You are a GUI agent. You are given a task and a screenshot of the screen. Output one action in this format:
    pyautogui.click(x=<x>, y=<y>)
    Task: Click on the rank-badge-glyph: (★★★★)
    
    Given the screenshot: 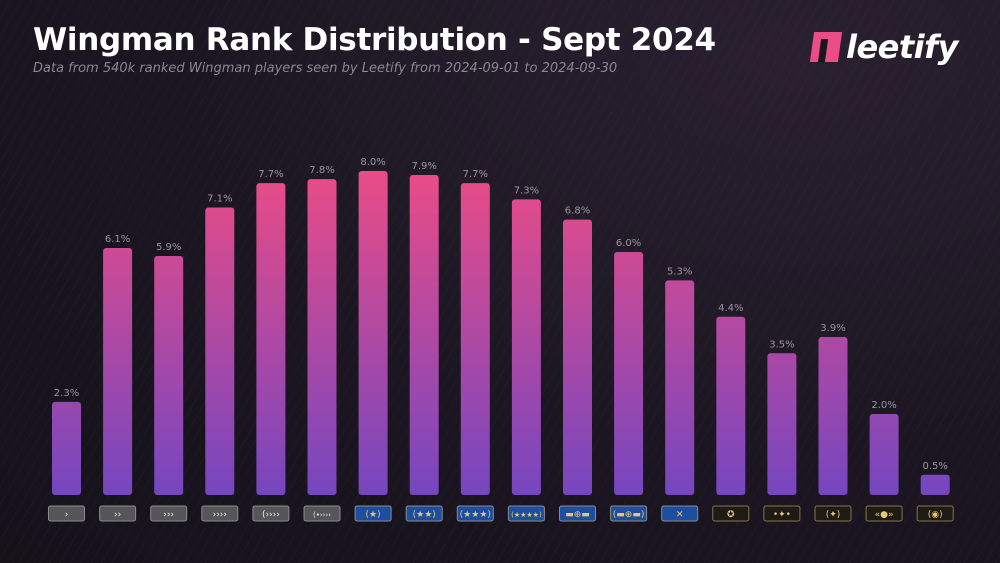 What is the action you would take?
    pyautogui.click(x=526, y=515)
    